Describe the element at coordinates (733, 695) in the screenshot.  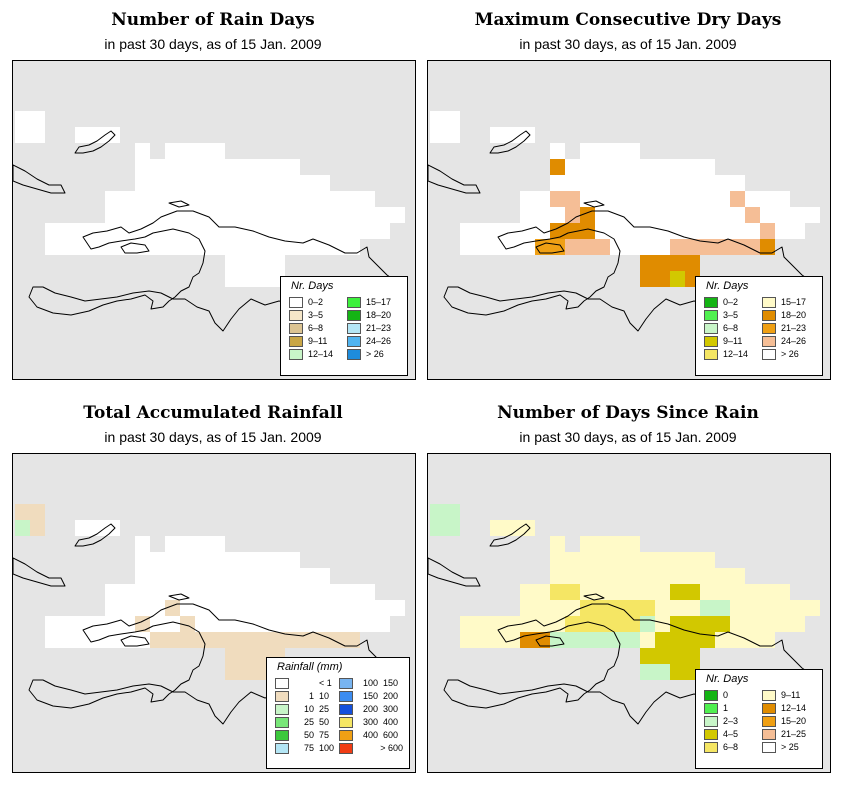
I see `legend-item: 0` at that location.